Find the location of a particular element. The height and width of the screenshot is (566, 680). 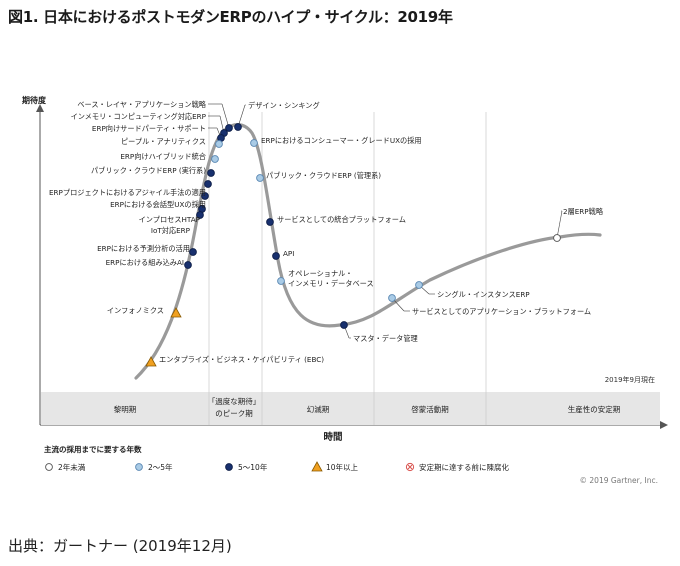

technology-label: パブリック・クラウドERP (実行系) is located at coordinates (148, 170).